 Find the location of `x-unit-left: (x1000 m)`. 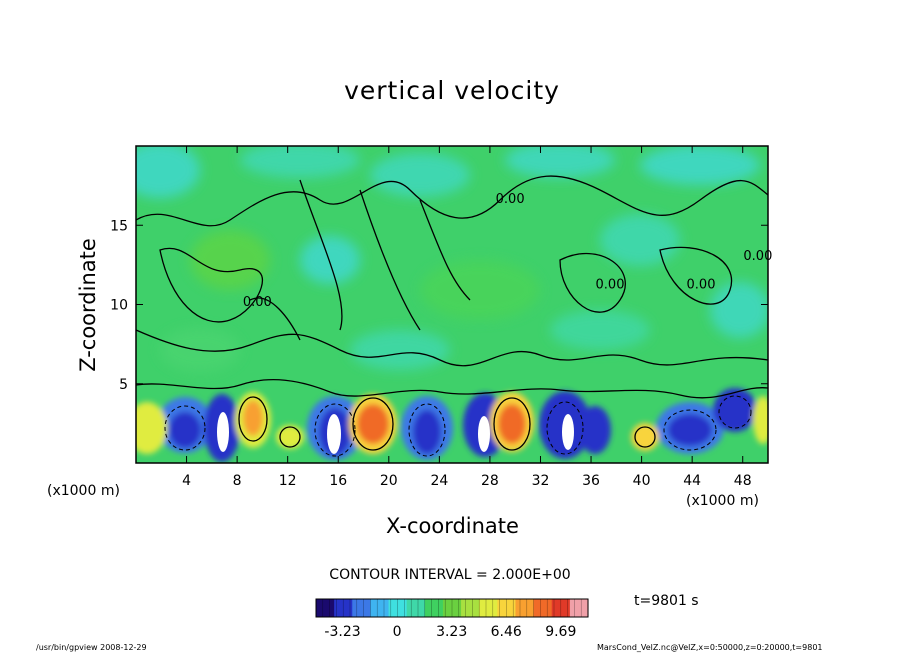

x-unit-left: (x1000 m) is located at coordinates (83, 491).